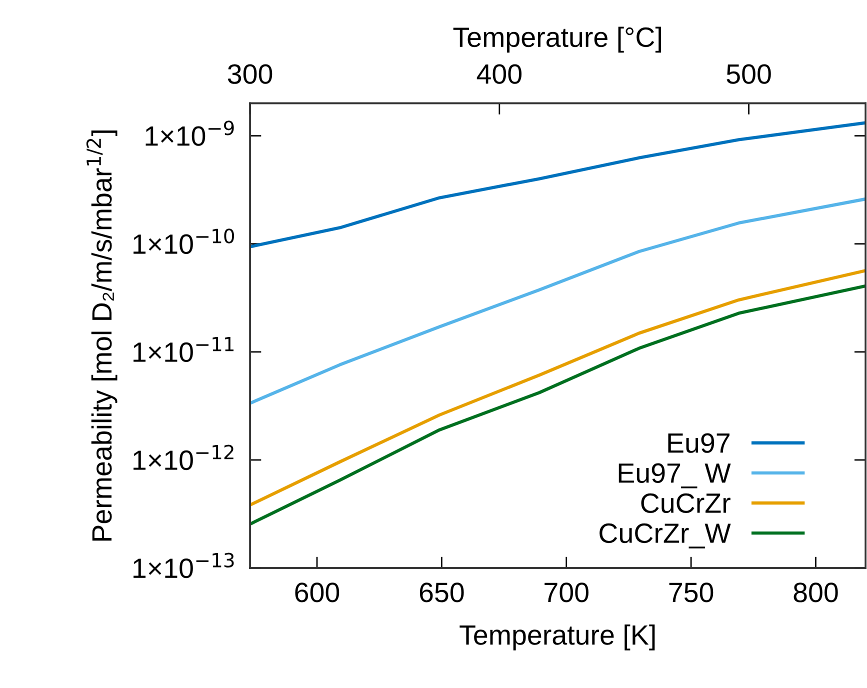 Image resolution: width=867 pixels, height=688 pixels. What do you see at coordinates (674, 475) in the screenshot?
I see `legend-label: Eu97_ W` at bounding box center [674, 475].